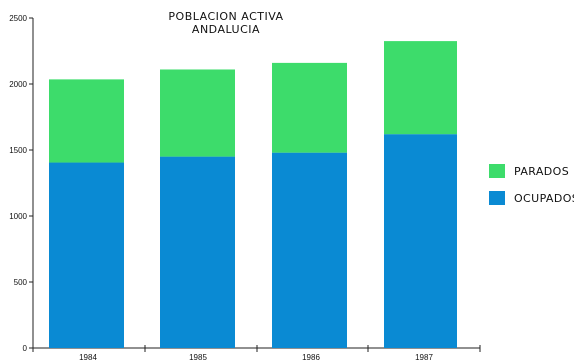  Describe the element at coordinates (544, 198) in the screenshot. I see `legend-label-ocupados: OCUPADOS` at that location.